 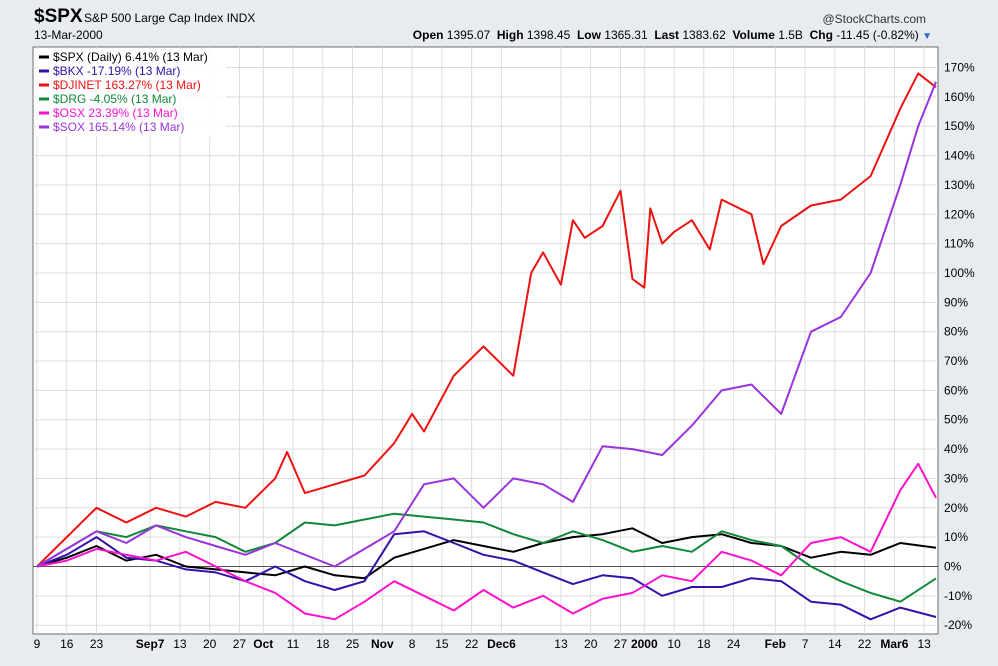 I want to click on y-tick-label: 170%, so click(x=959, y=68).